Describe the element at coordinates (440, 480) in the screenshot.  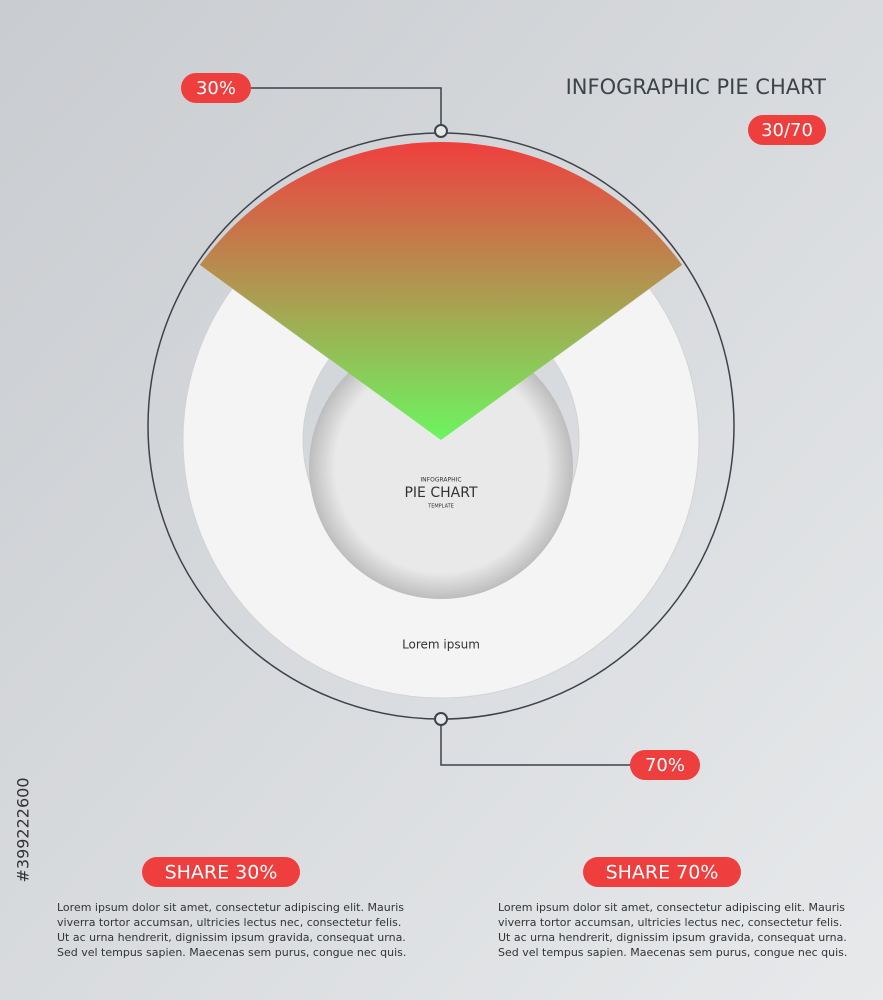
I see `center-top: INFOGRAPHIC` at that location.